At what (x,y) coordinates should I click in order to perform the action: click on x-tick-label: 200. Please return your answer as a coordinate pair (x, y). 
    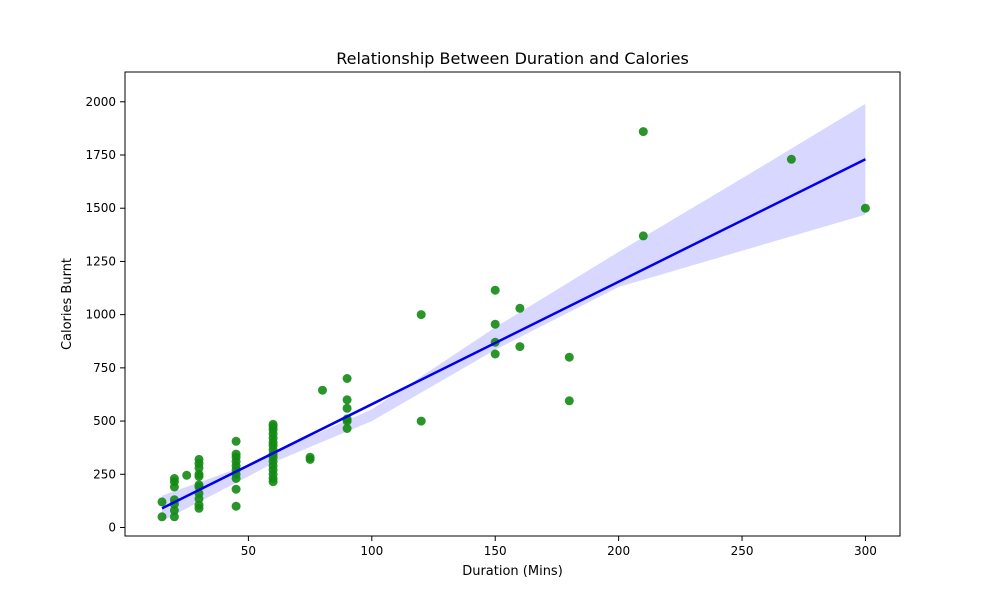
    Looking at the image, I should click on (618, 551).